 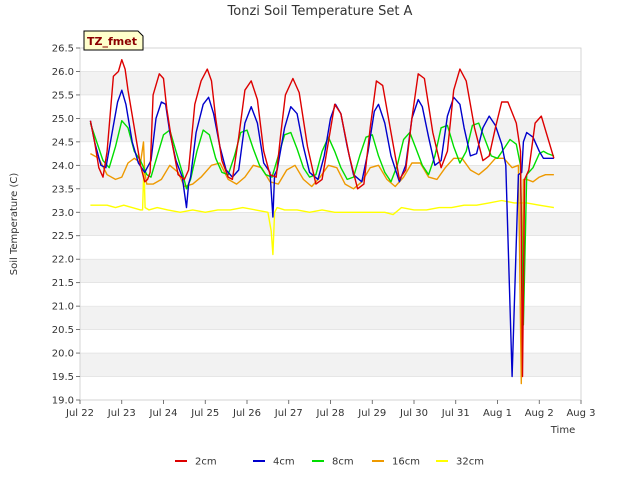 What do you see at coordinates (206, 462) in the screenshot?
I see `legend-label-2cm: 2cm` at bounding box center [206, 462].